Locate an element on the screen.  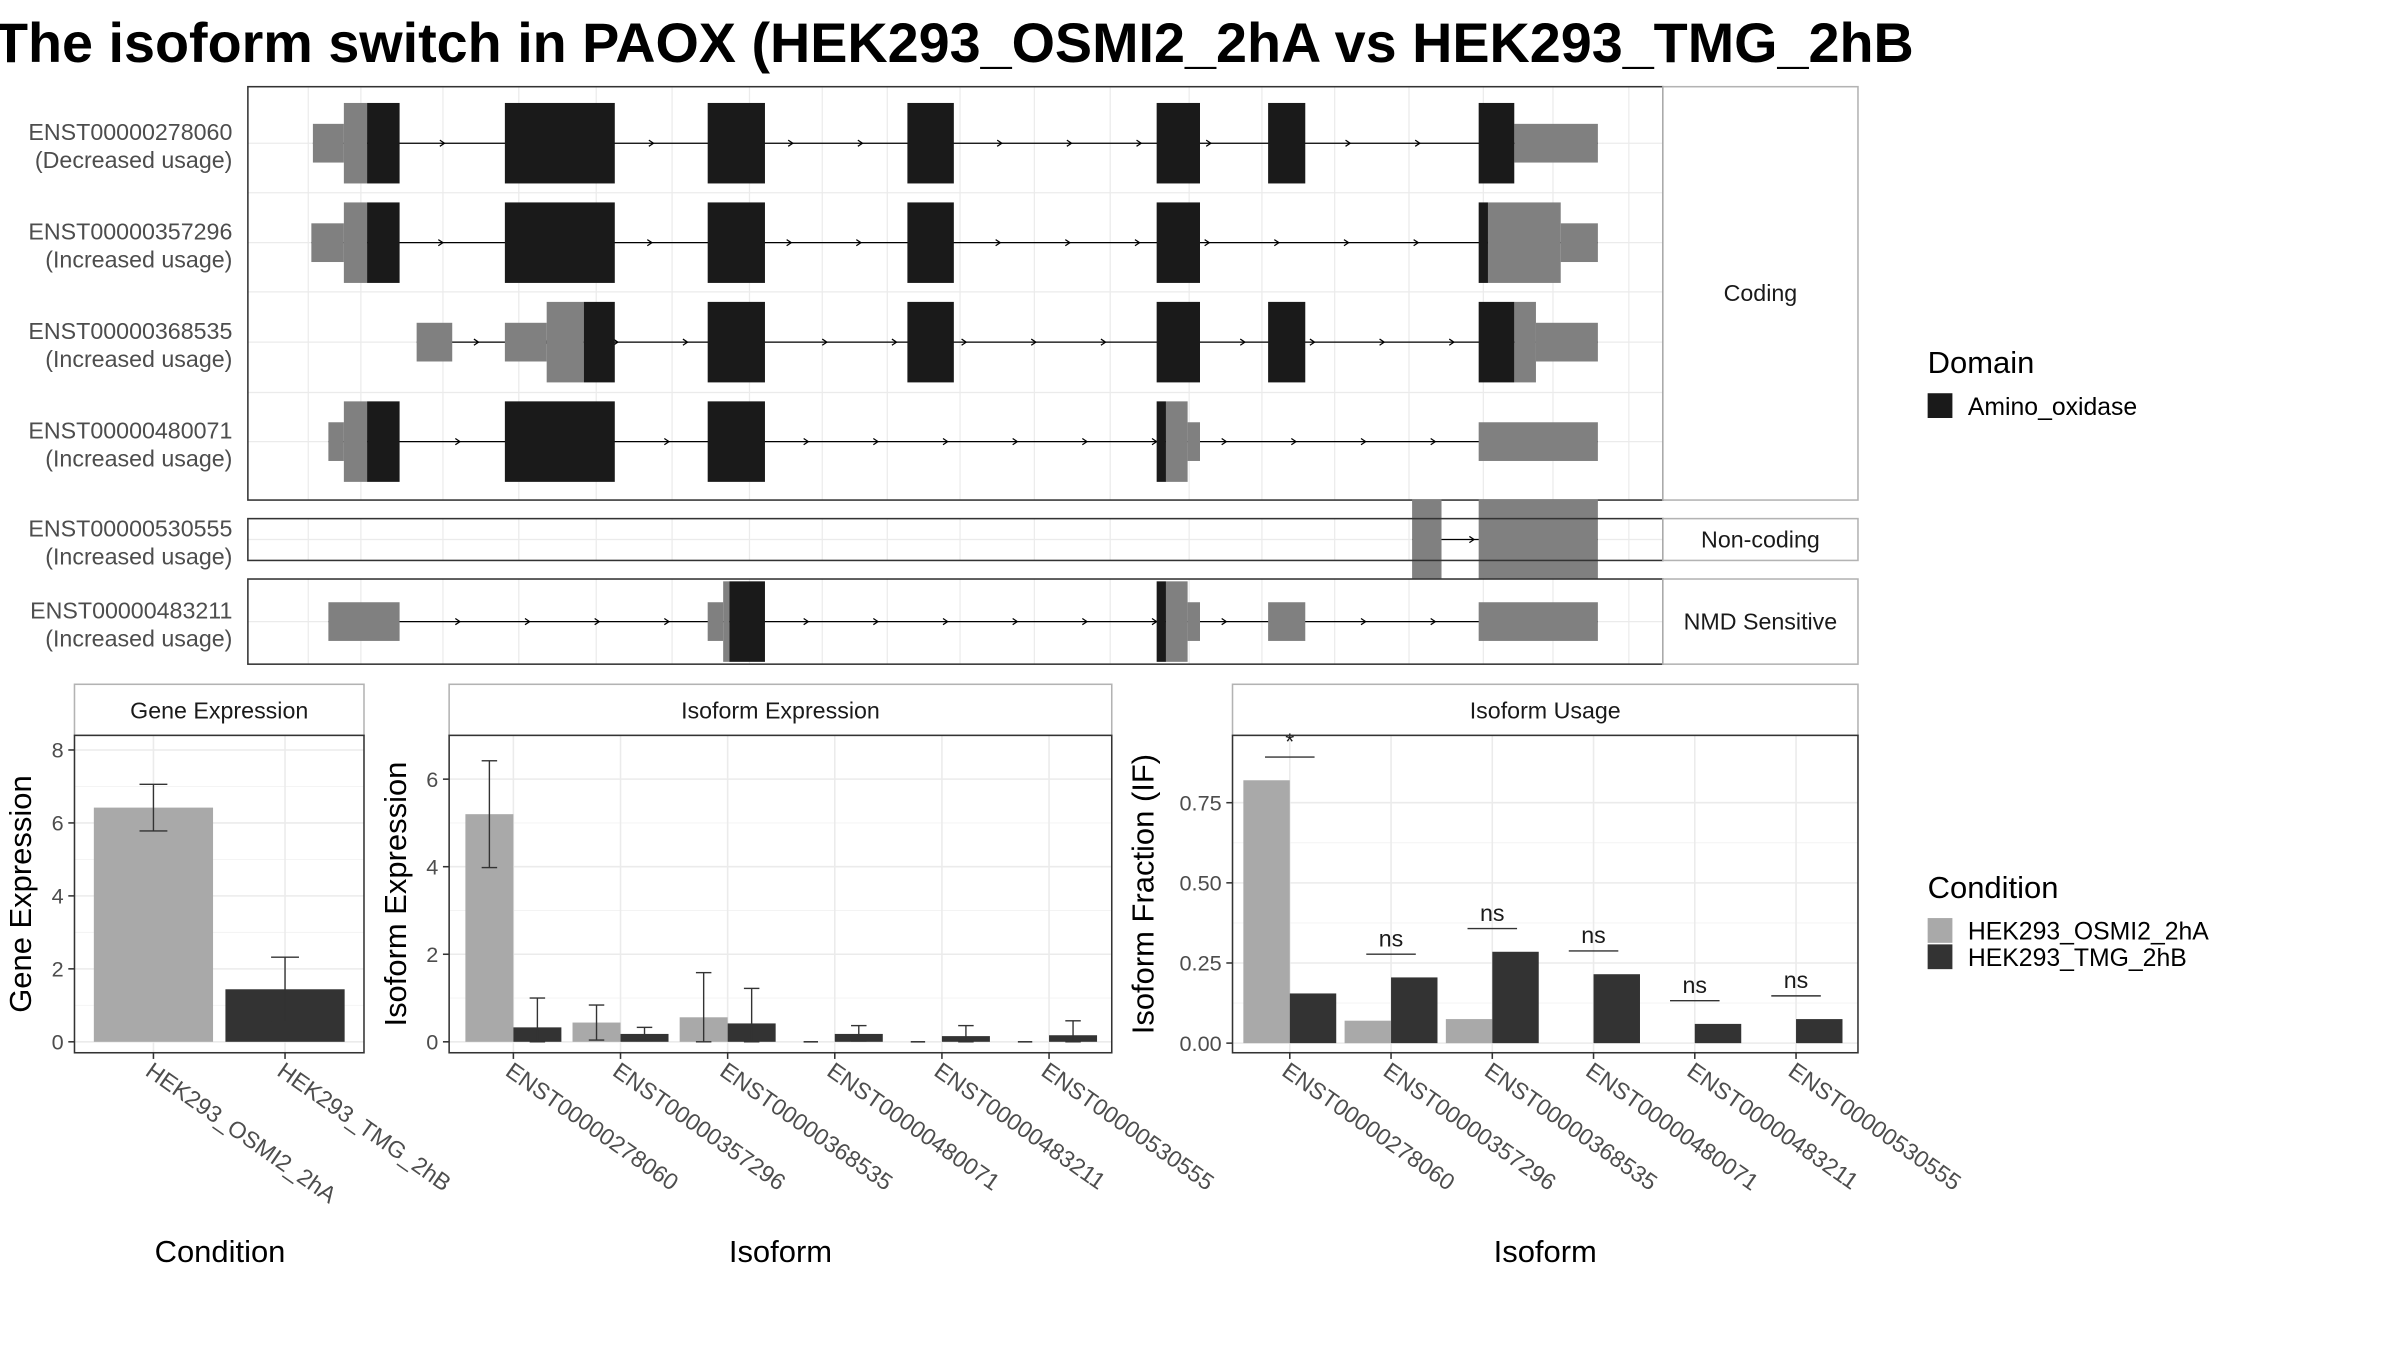
facet-strip-label: Non-coding is located at coordinates (1760, 539).